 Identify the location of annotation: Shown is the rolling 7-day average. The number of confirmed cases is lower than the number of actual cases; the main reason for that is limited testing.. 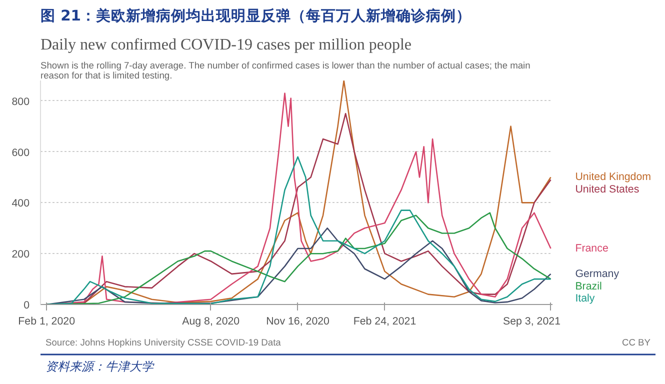
(285, 70).